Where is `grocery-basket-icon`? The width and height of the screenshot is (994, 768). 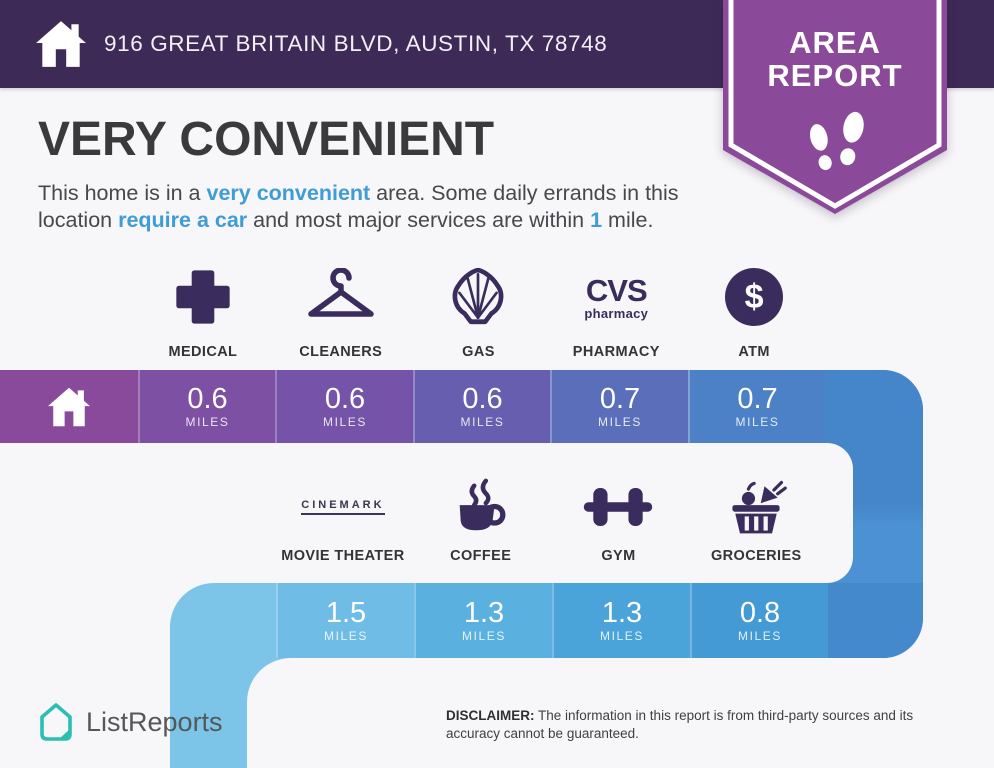 grocery-basket-icon is located at coordinates (760, 507).